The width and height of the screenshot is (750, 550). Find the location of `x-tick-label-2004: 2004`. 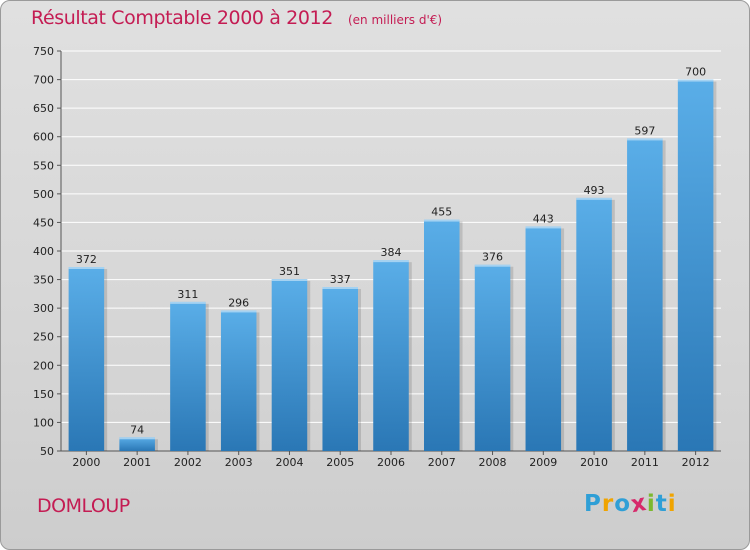

x-tick-label-2004: 2004 is located at coordinates (289, 462).